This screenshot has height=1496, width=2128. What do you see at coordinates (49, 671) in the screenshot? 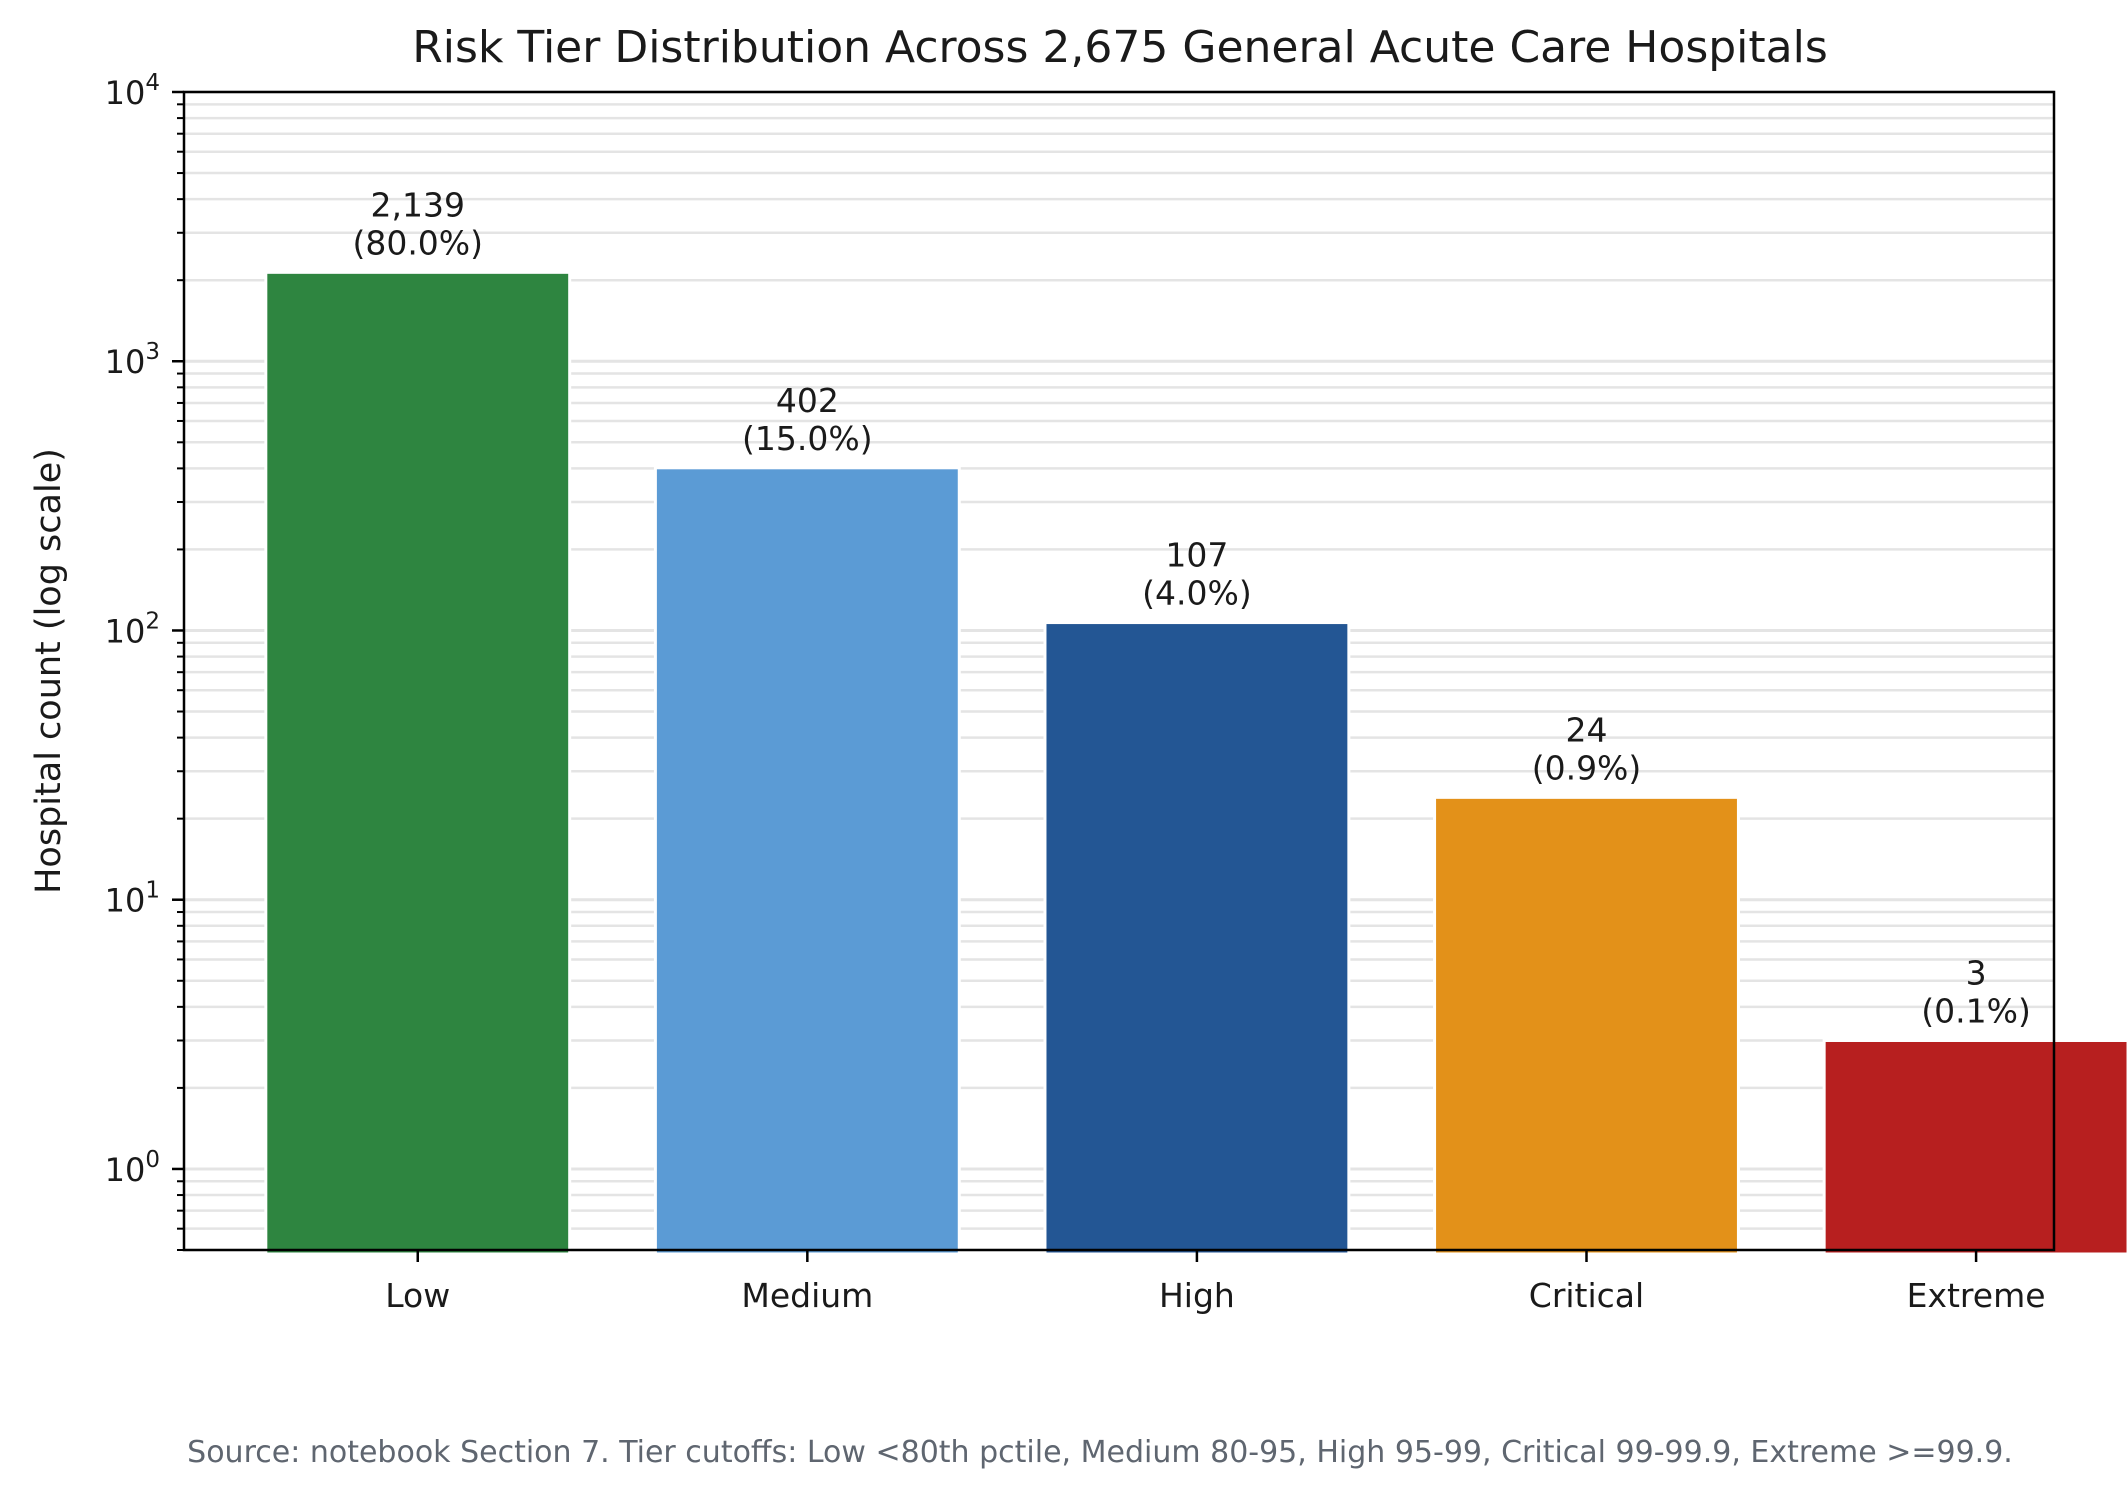
I see `y-axis-label: Hospital count (log scale)` at bounding box center [49, 671].